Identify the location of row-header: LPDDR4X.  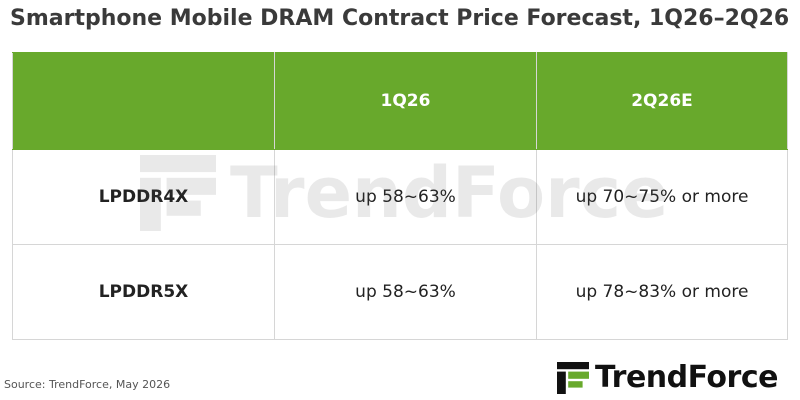
(143, 197).